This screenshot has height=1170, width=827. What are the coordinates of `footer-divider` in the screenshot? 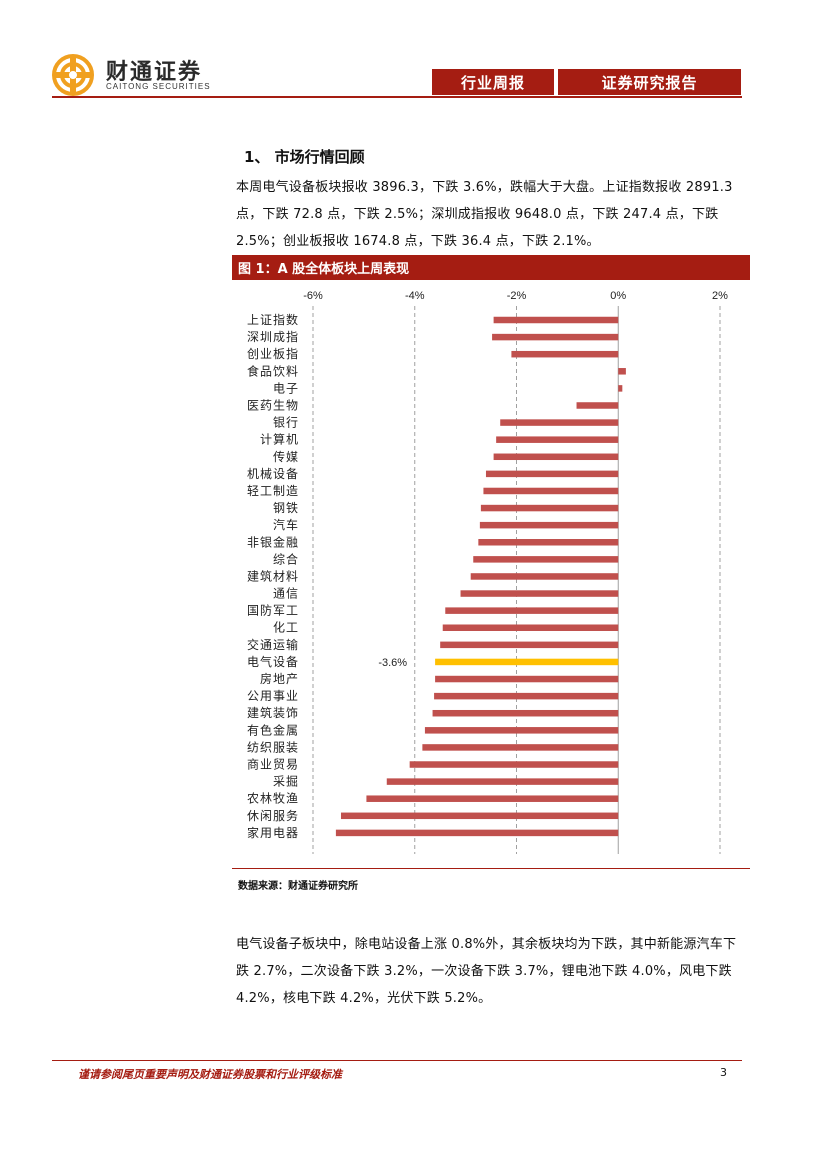 It's located at (397, 1060).